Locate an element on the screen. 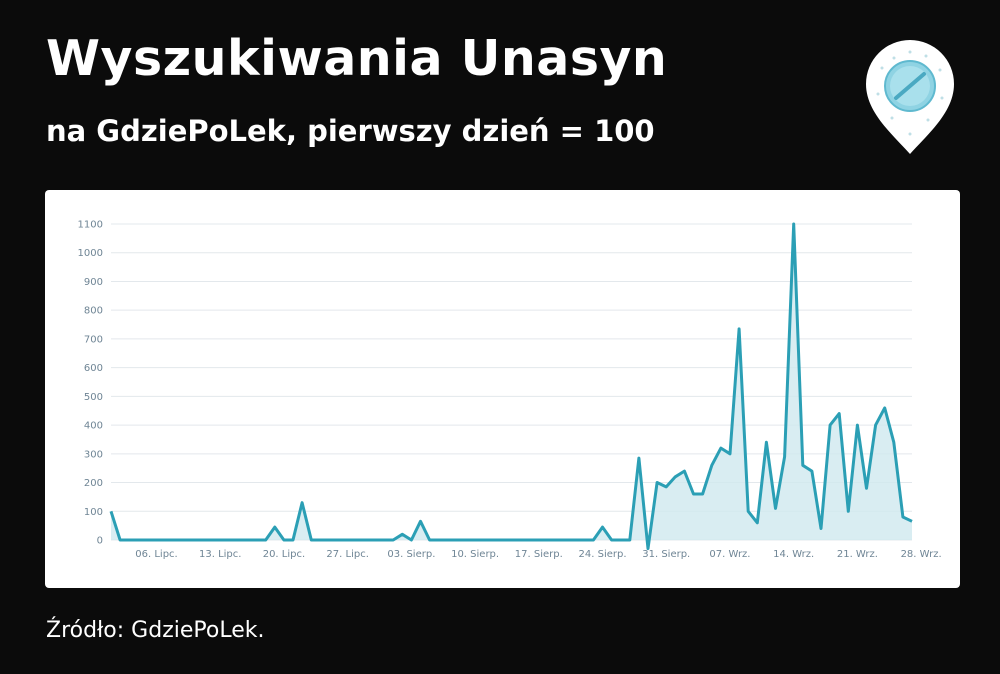 Image resolution: width=1000 pixels, height=674 pixels. y-tick-label: 900 is located at coordinates (93, 282).